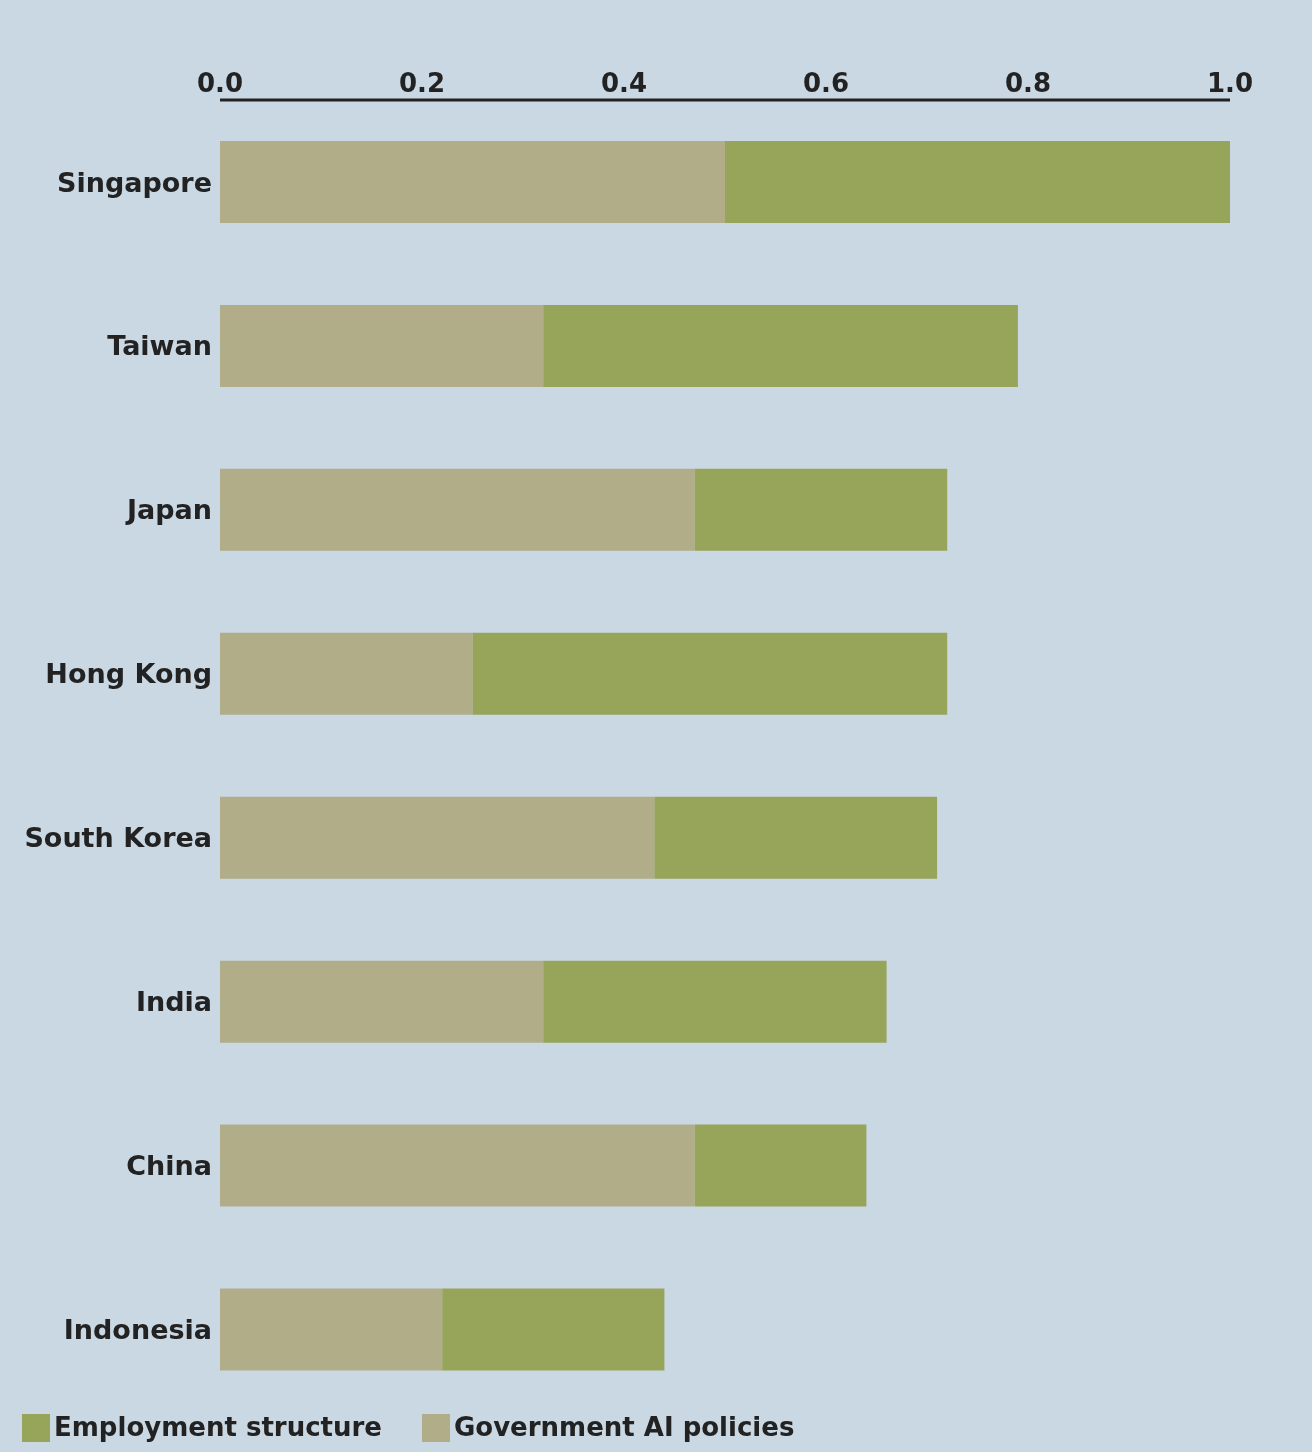 This screenshot has width=1312, height=1452. What do you see at coordinates (159, 346) in the screenshot?
I see `y-tick-label: Taiwan` at bounding box center [159, 346].